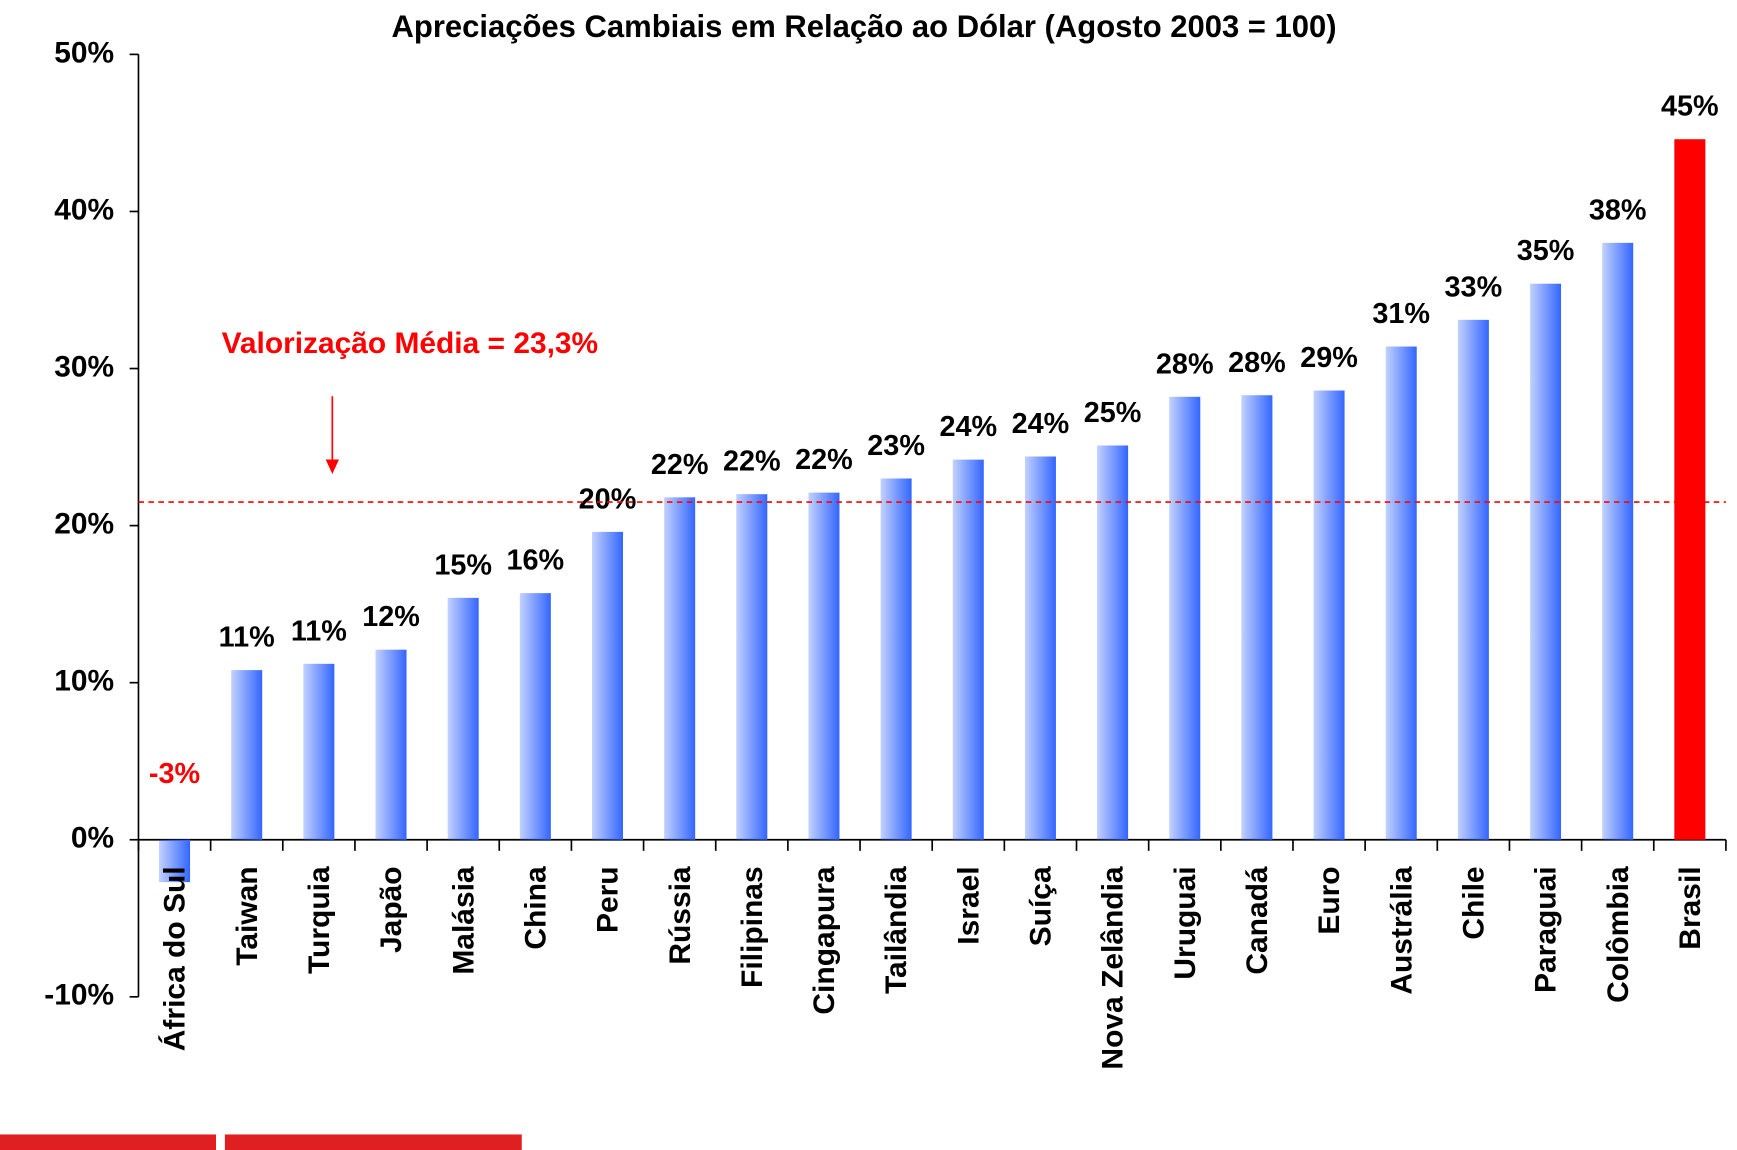 The width and height of the screenshot is (1737, 1150). I want to click on x-tick-label: Colômbia, so click(1618, 934).